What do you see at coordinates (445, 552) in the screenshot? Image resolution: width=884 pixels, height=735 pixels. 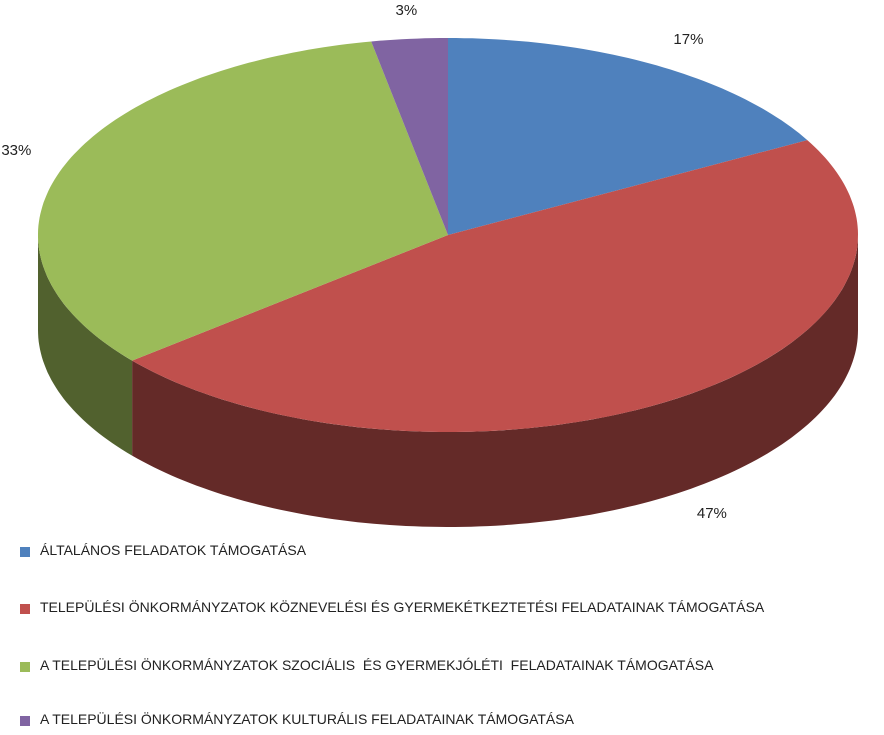 I see `legend-item: ÁLTALÁNOS FELADATOK TÁMOGATÁSA` at bounding box center [445, 552].